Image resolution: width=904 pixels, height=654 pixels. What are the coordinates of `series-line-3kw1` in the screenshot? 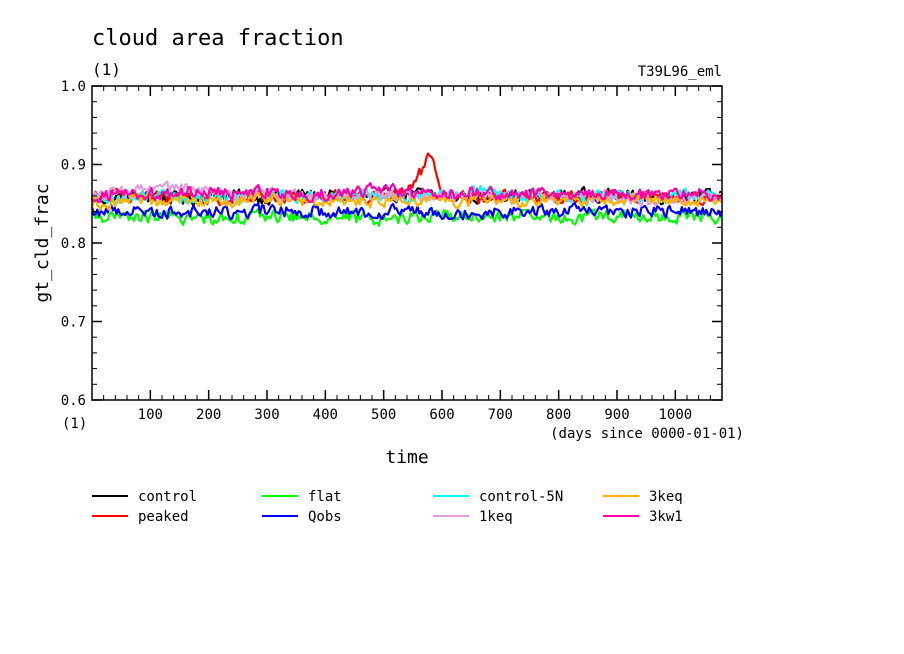 It's located at (407, 193).